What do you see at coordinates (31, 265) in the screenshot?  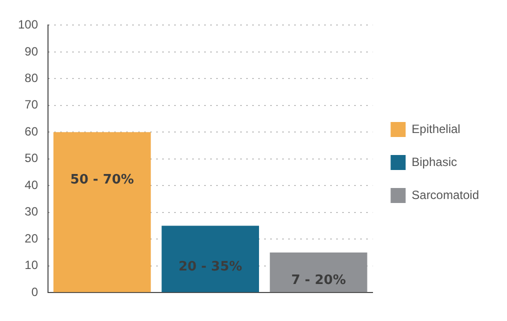 I see `y-tick-label: 10` at bounding box center [31, 265].